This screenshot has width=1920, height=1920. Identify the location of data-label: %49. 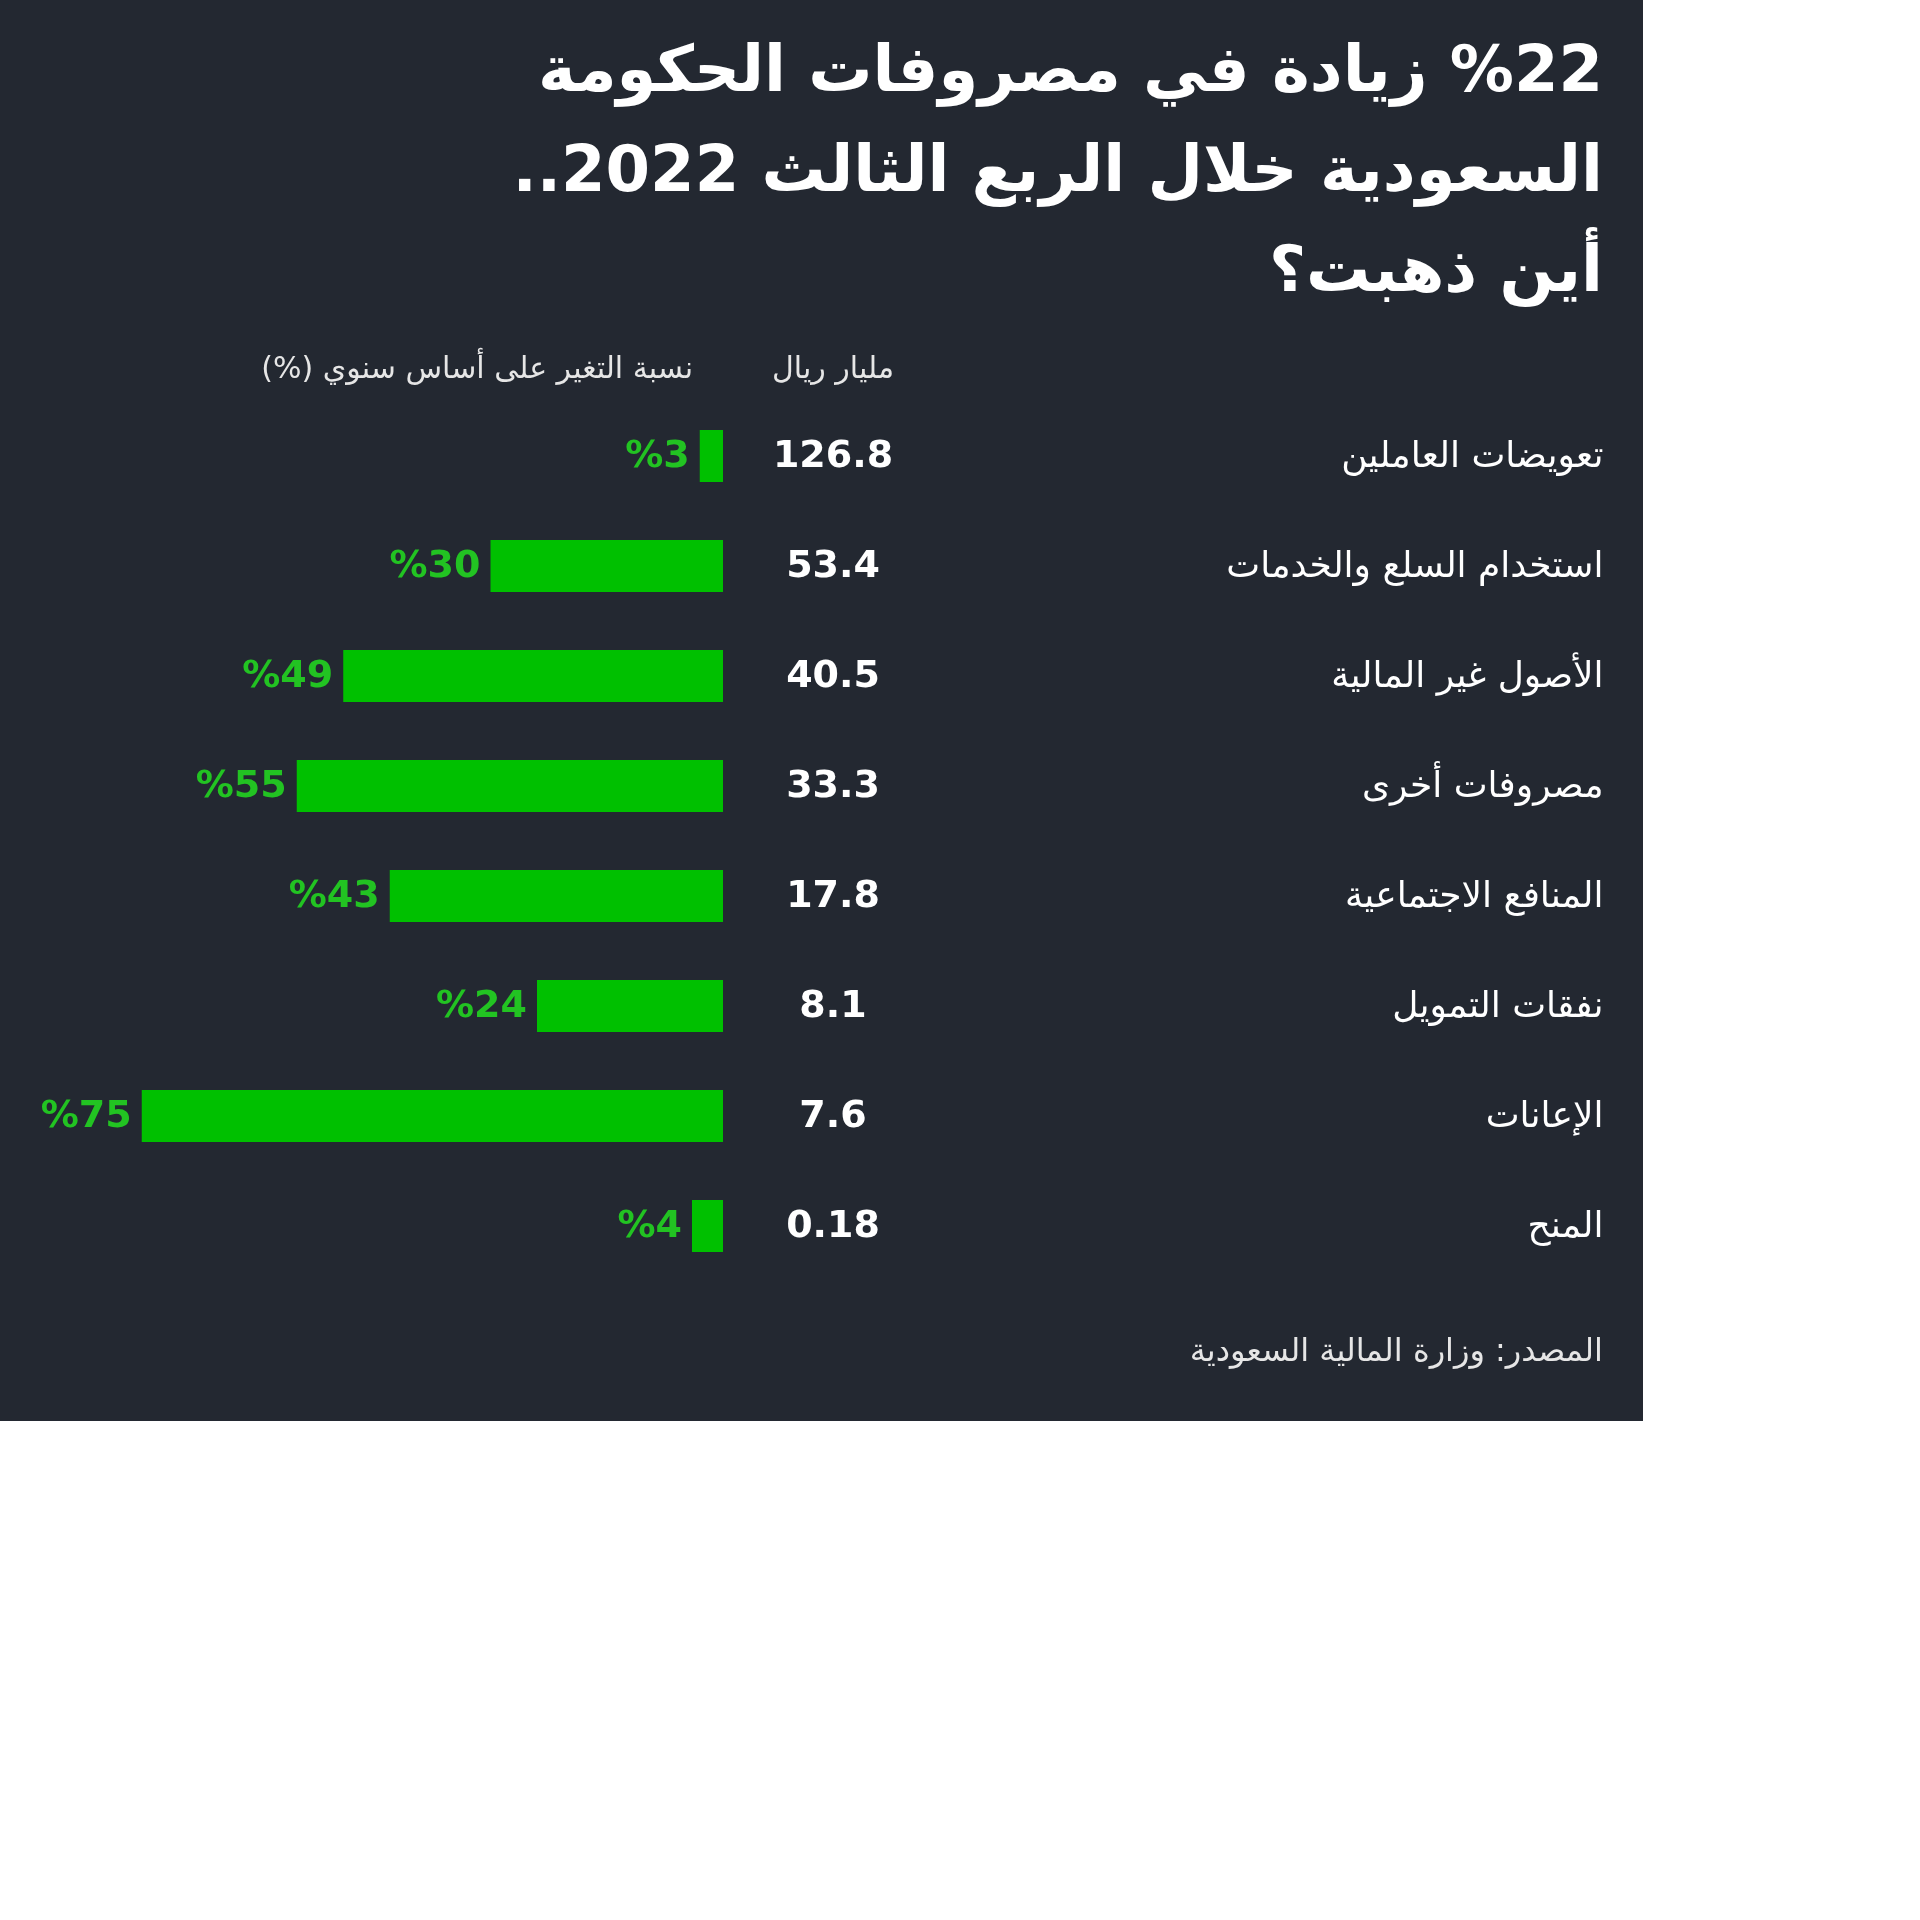
(288, 674).